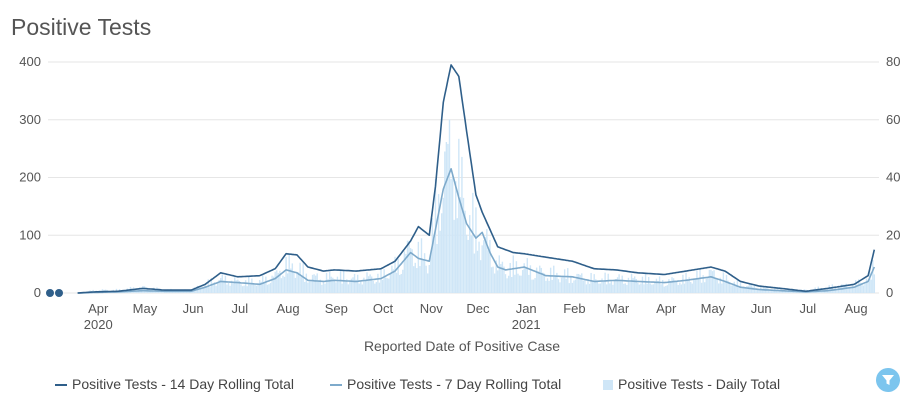 This screenshot has width=919, height=410. I want to click on x-tick-label: Feb, so click(574, 308).